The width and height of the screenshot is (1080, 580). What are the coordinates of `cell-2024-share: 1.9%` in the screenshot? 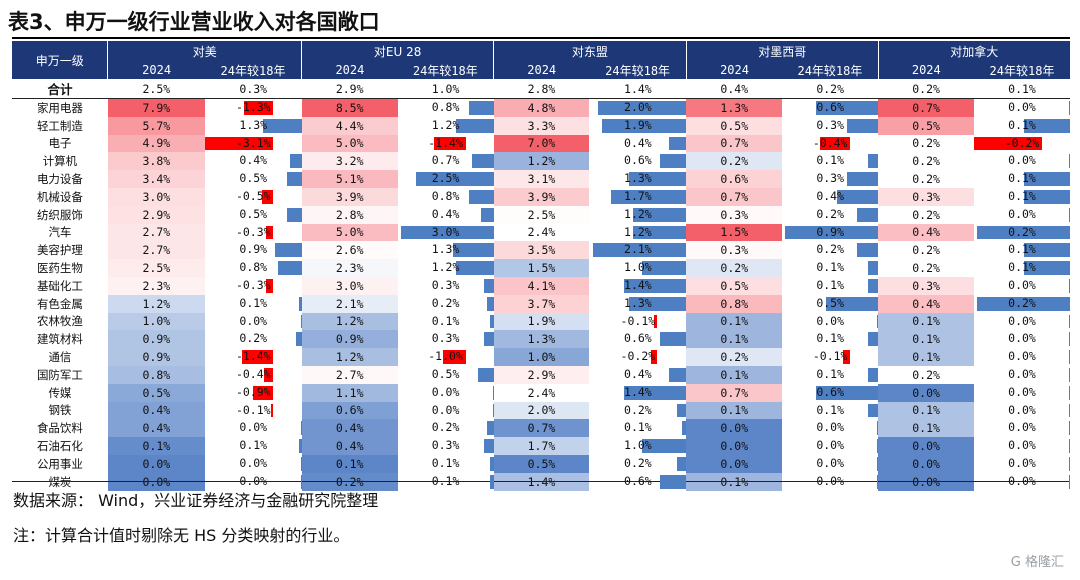 It's located at (541, 321).